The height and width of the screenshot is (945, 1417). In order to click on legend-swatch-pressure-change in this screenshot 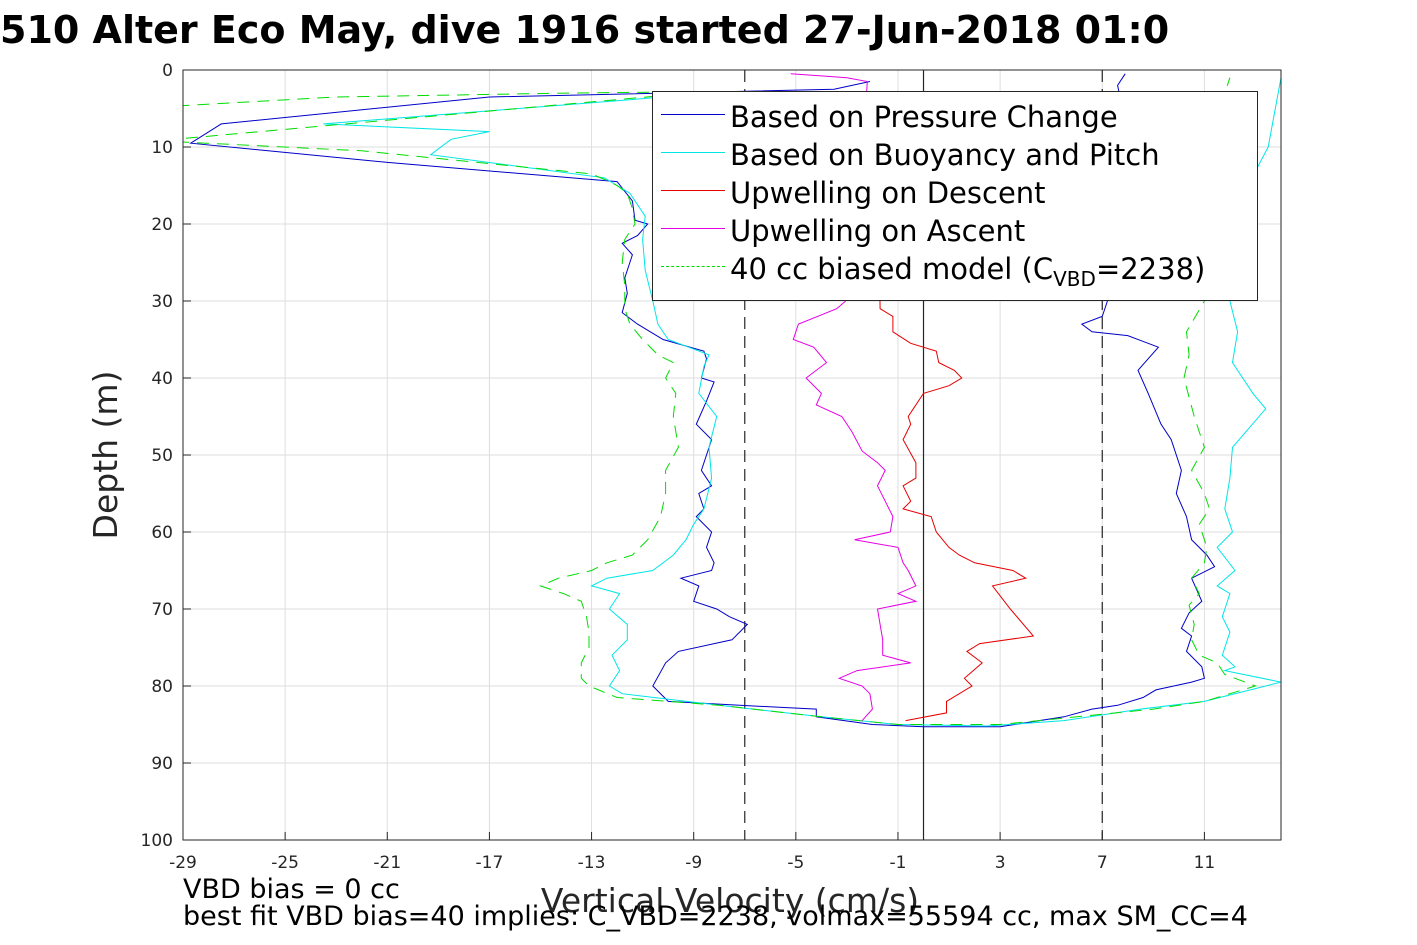, I will do `click(693, 114)`.